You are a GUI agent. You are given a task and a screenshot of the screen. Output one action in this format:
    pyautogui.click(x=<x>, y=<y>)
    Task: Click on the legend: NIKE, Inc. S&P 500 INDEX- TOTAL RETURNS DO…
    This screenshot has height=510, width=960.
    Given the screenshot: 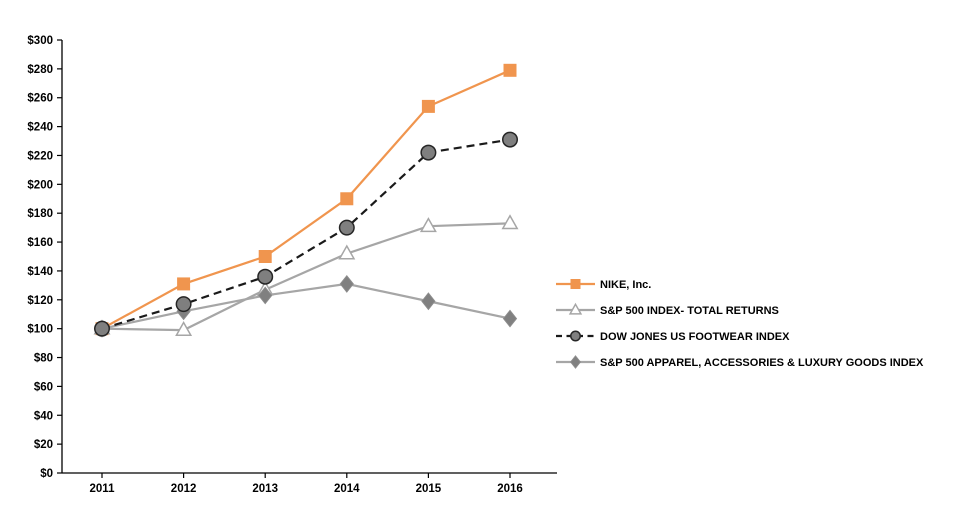 What is the action you would take?
    pyautogui.click(x=740, y=324)
    